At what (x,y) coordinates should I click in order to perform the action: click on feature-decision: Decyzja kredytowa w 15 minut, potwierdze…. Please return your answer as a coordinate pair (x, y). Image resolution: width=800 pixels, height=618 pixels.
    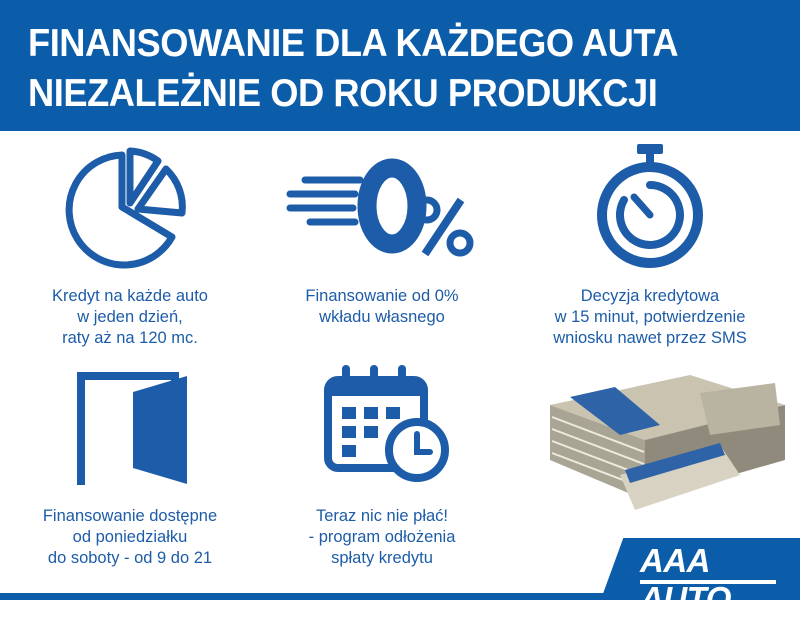
    Looking at the image, I should click on (650, 317).